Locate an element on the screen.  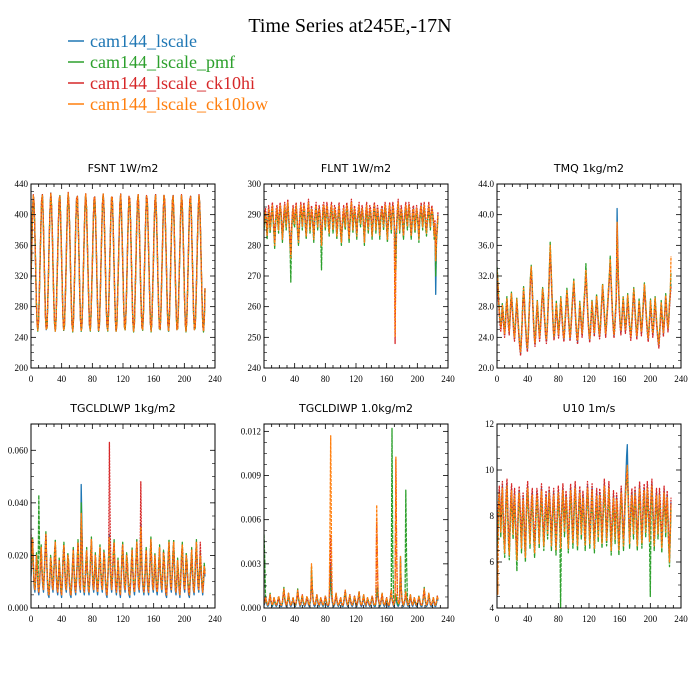
plot-frame is located at coordinates (356, 516).